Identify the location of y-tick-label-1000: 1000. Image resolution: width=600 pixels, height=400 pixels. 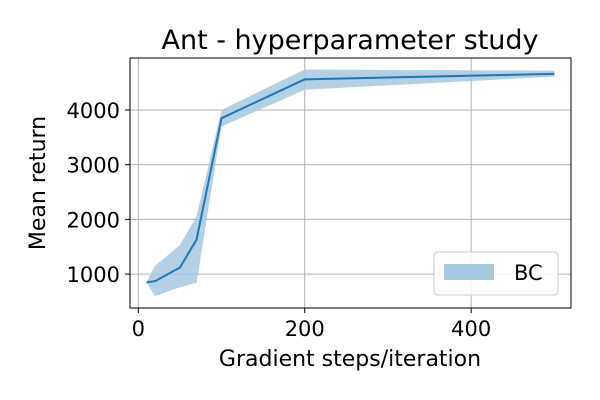
(93, 275).